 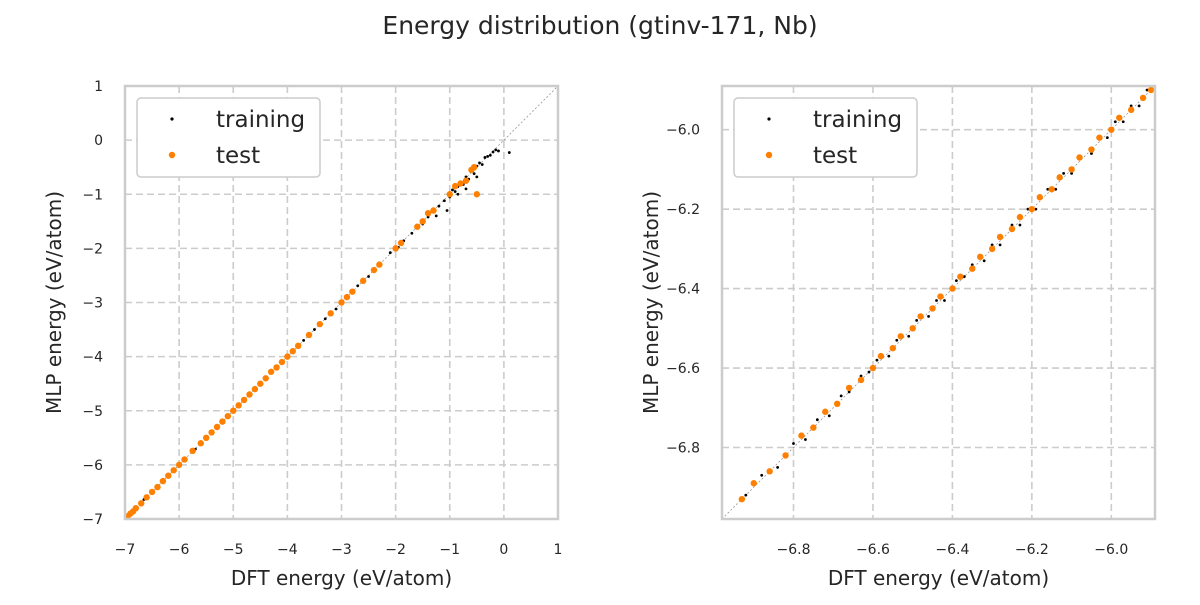 What do you see at coordinates (260, 120) in the screenshot?
I see `training-legend-label: training` at bounding box center [260, 120].